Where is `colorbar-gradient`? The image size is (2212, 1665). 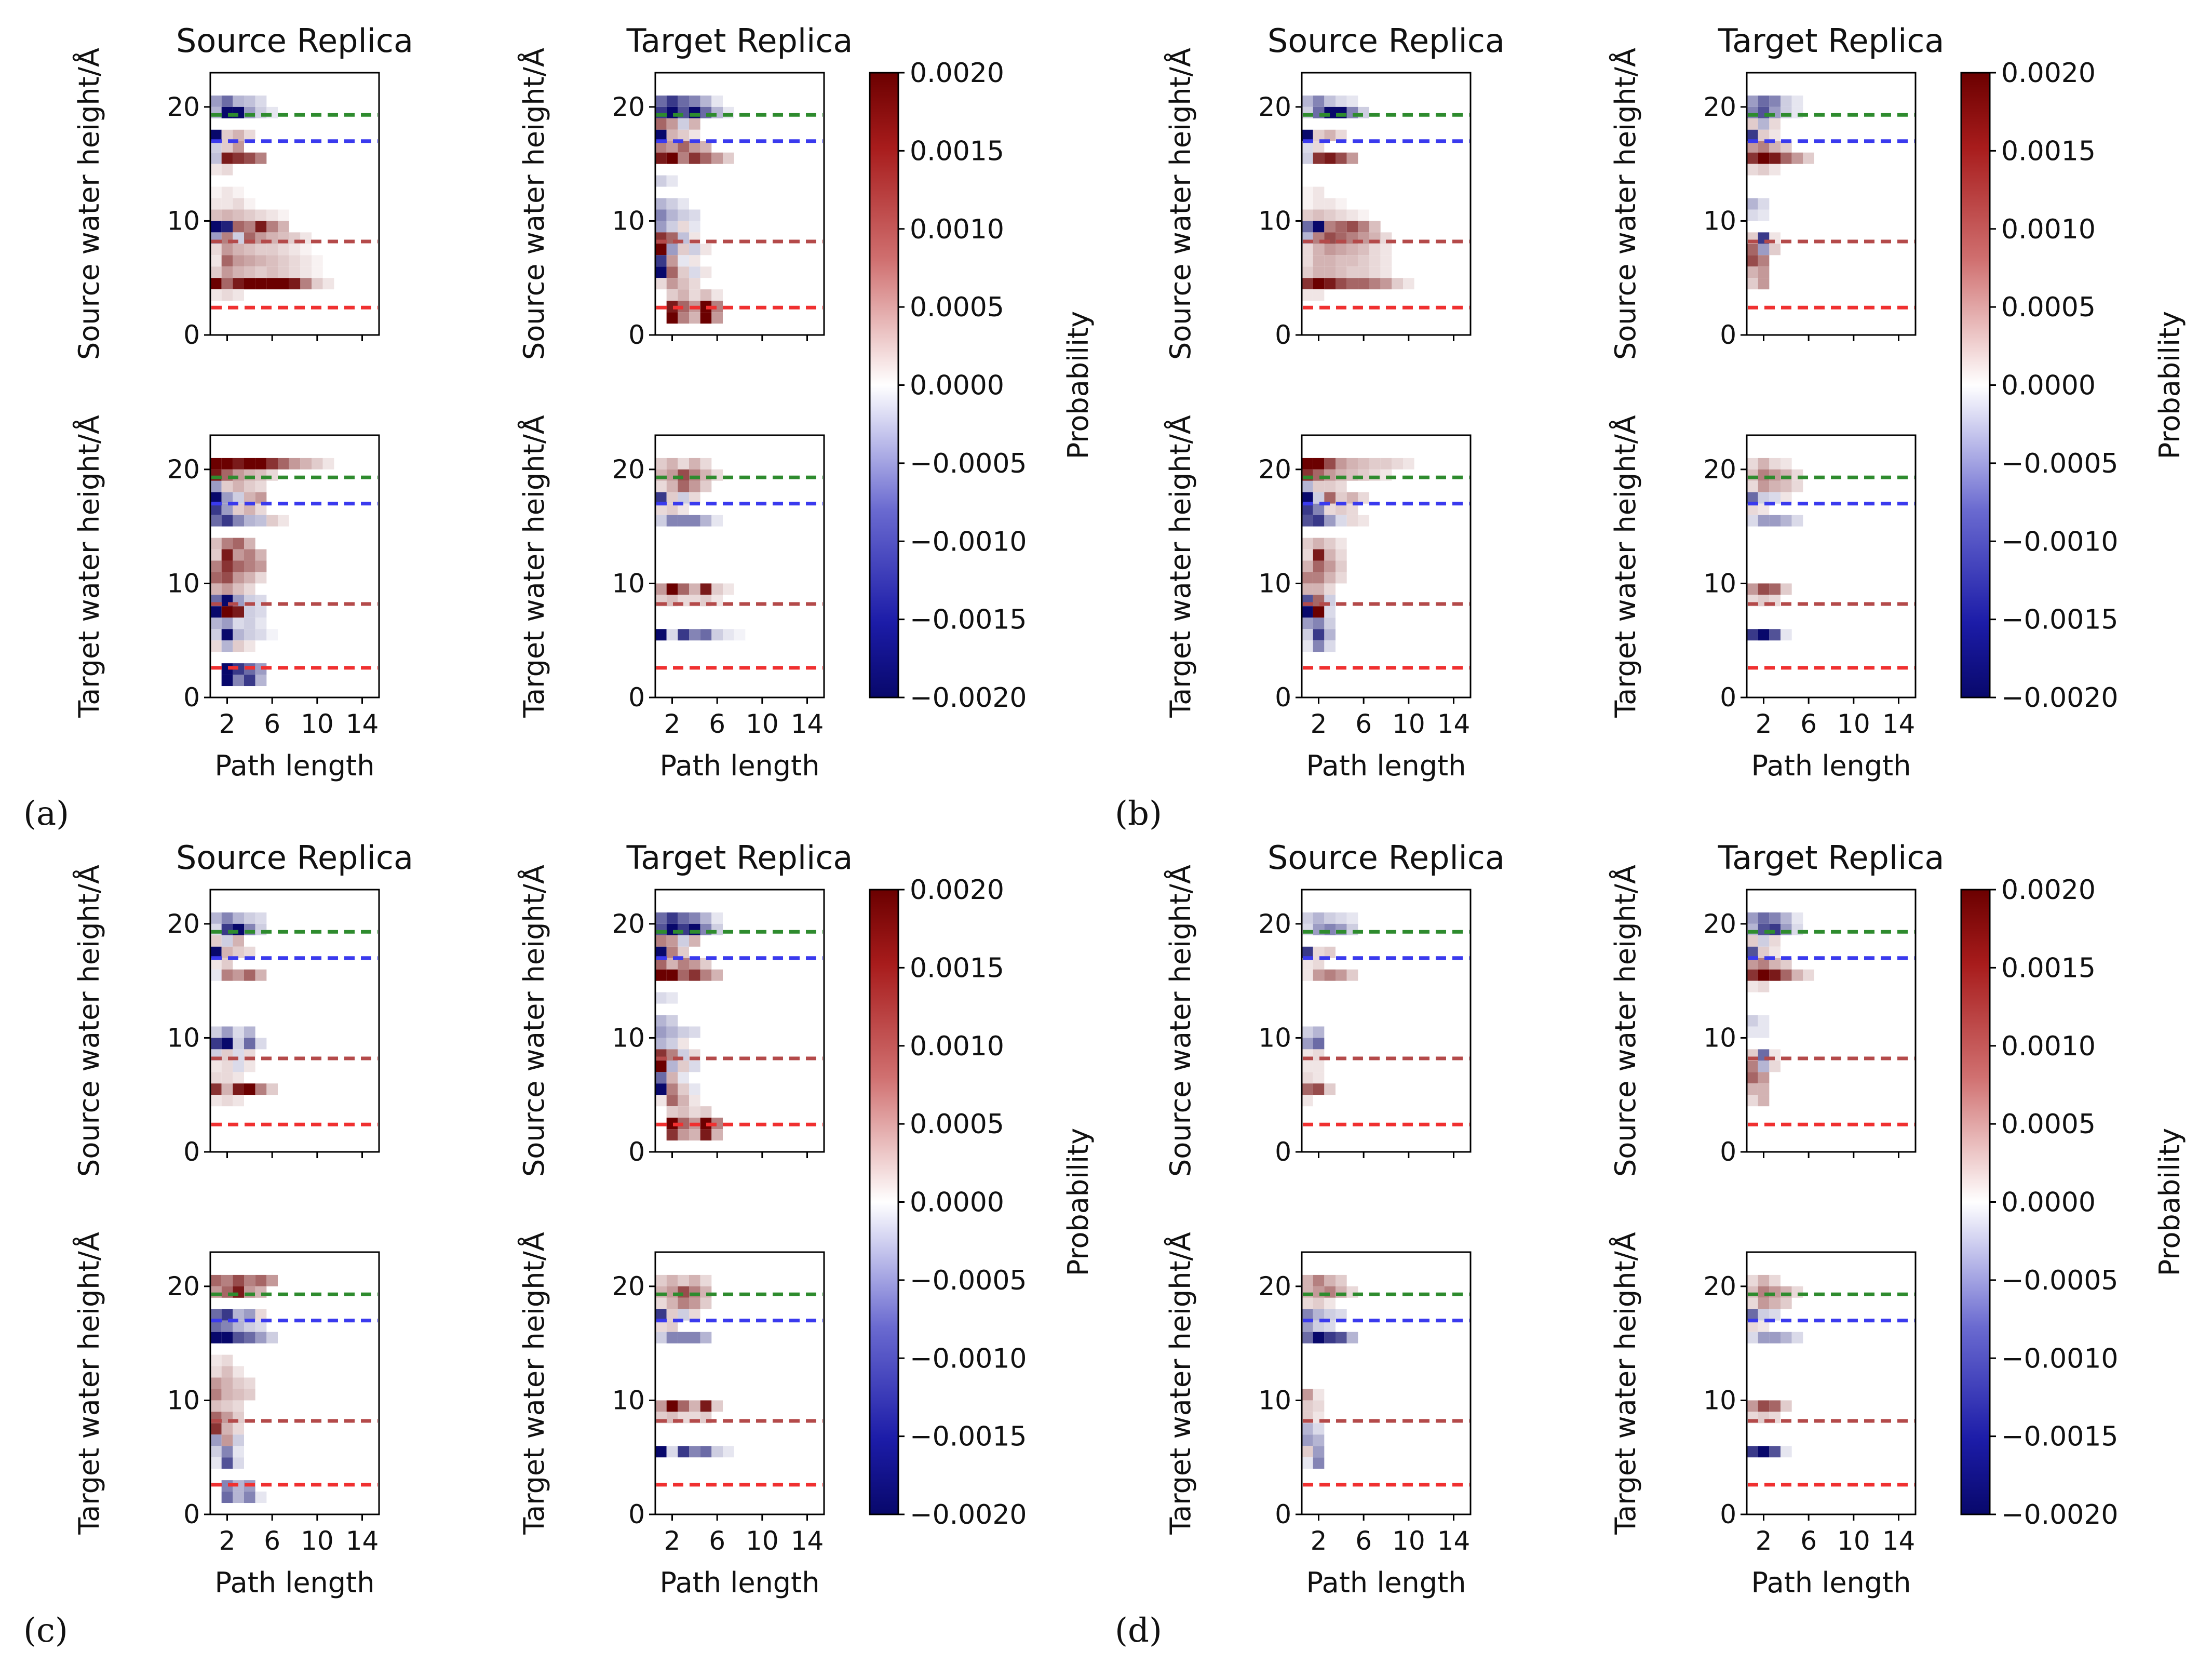 colorbar-gradient is located at coordinates (1975, 1202).